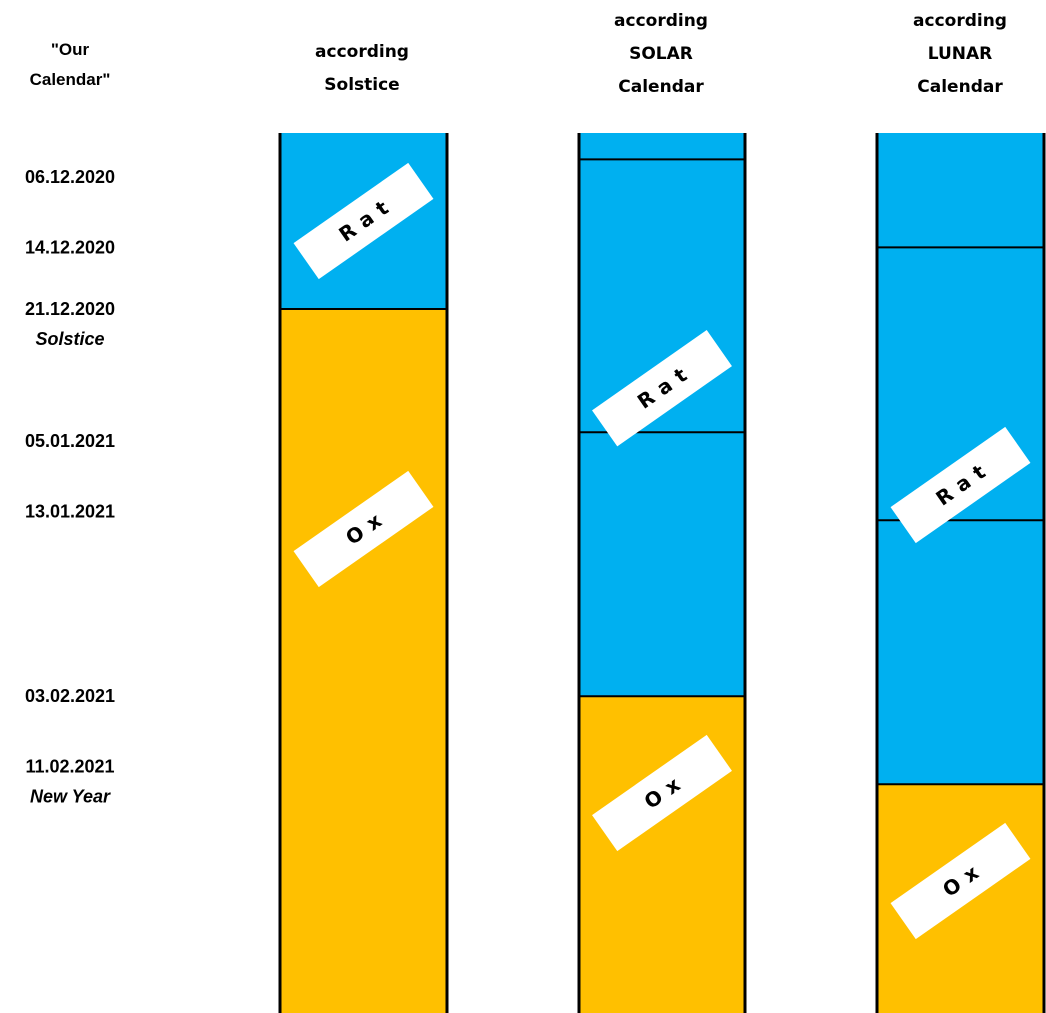 The height and width of the screenshot is (1013, 1046). I want to click on date-note: New Year, so click(70, 797).